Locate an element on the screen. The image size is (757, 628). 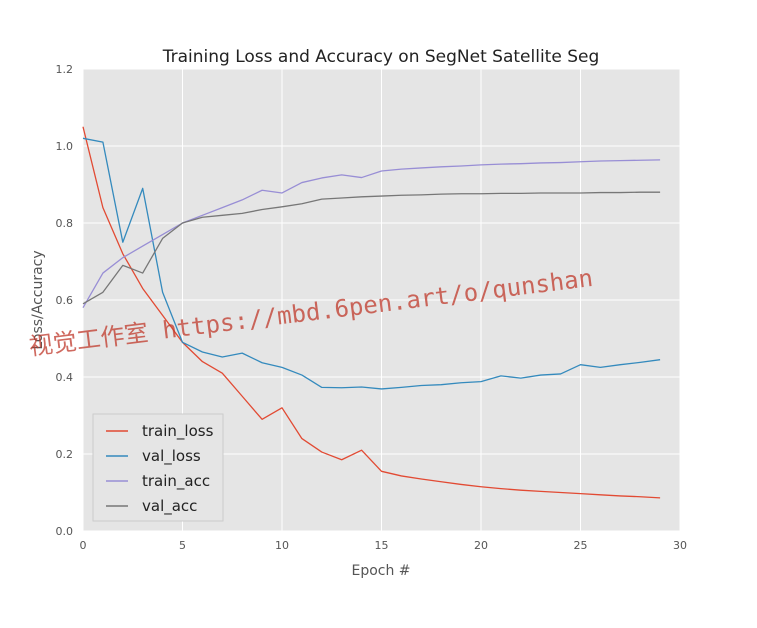
legend-label-train-acc: train_acc is located at coordinates (176, 481).